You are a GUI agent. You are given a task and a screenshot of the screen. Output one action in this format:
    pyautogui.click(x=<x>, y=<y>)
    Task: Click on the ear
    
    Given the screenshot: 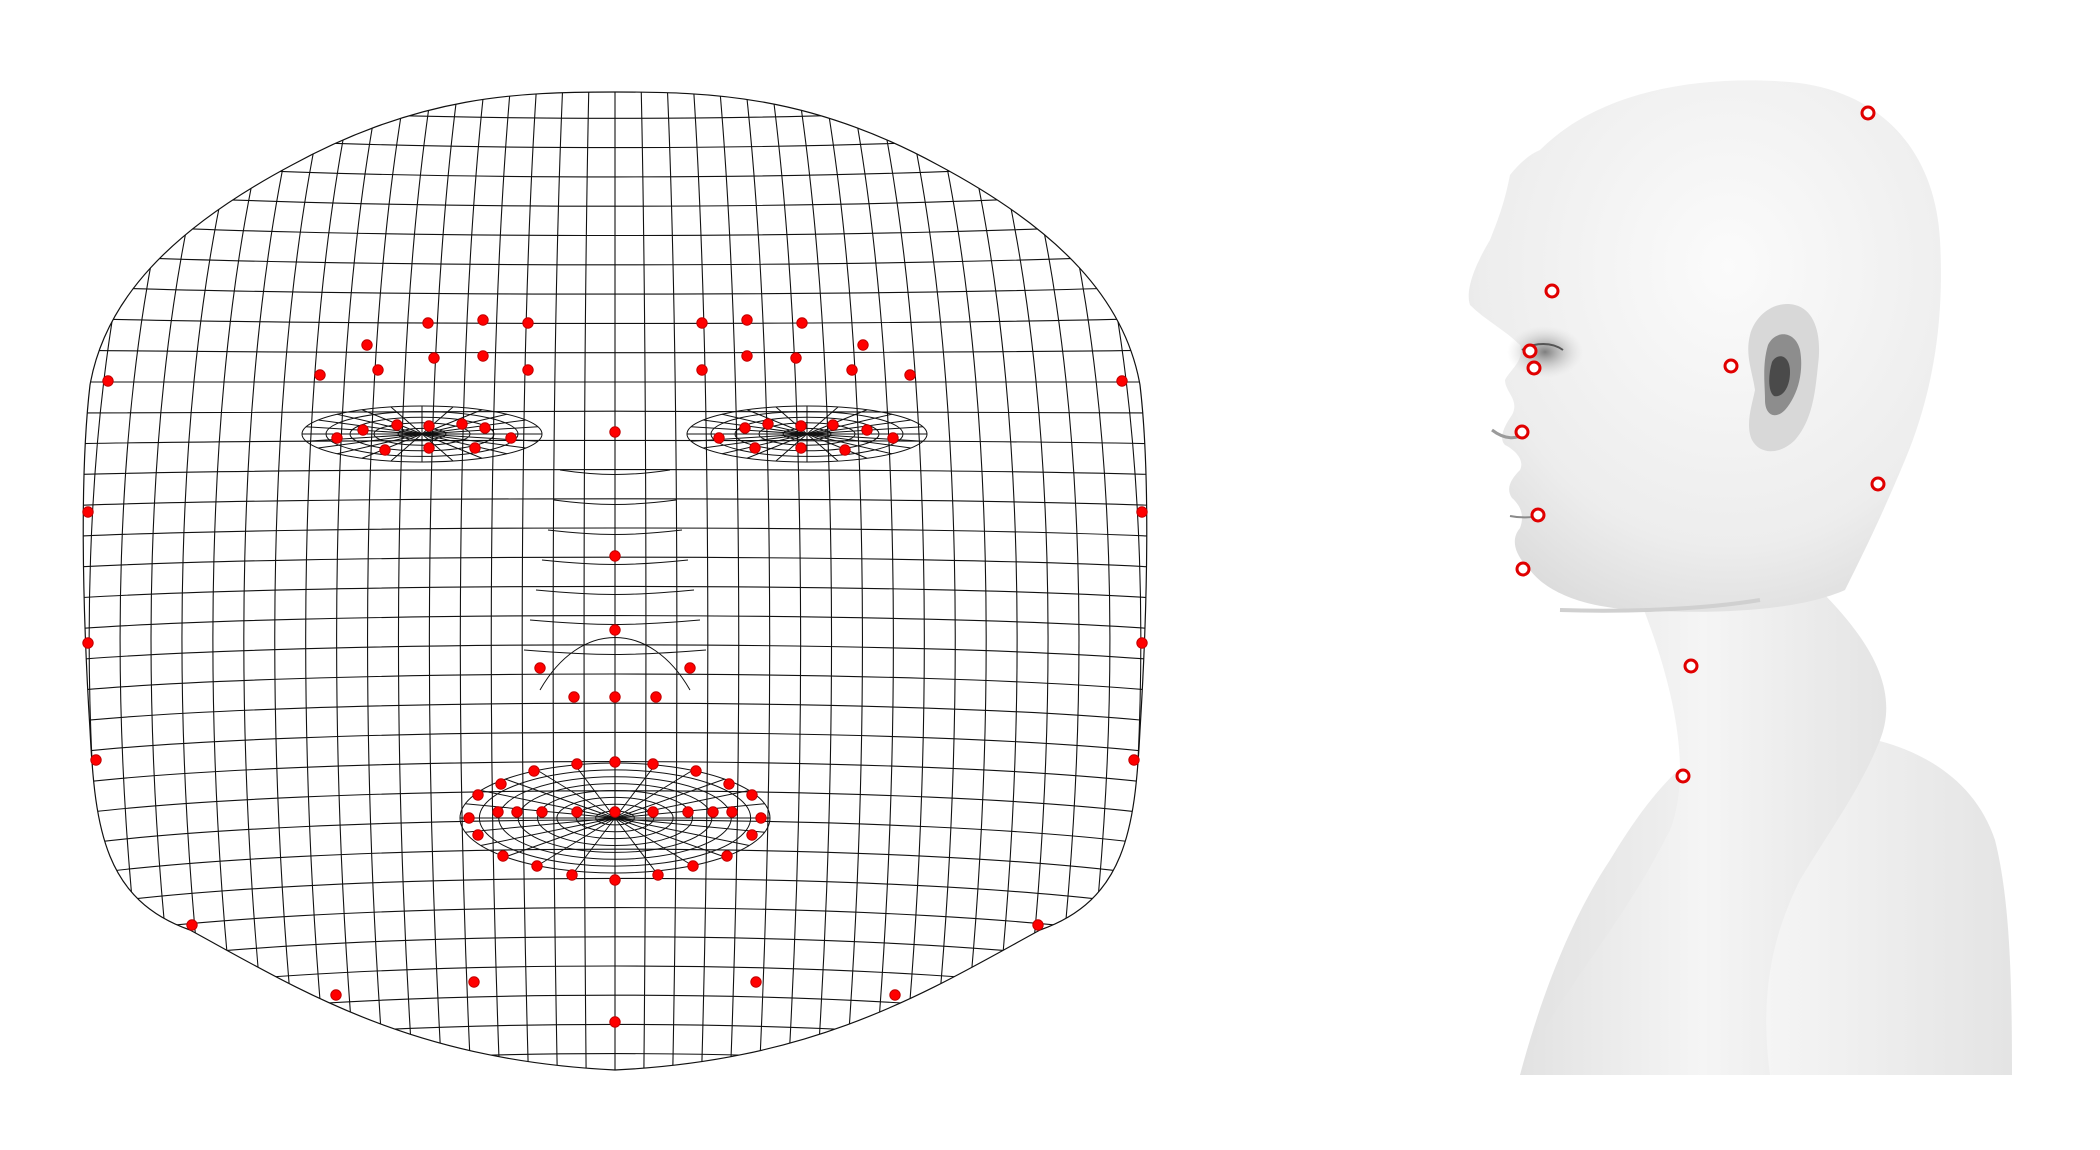 What is the action you would take?
    pyautogui.click(x=1784, y=378)
    